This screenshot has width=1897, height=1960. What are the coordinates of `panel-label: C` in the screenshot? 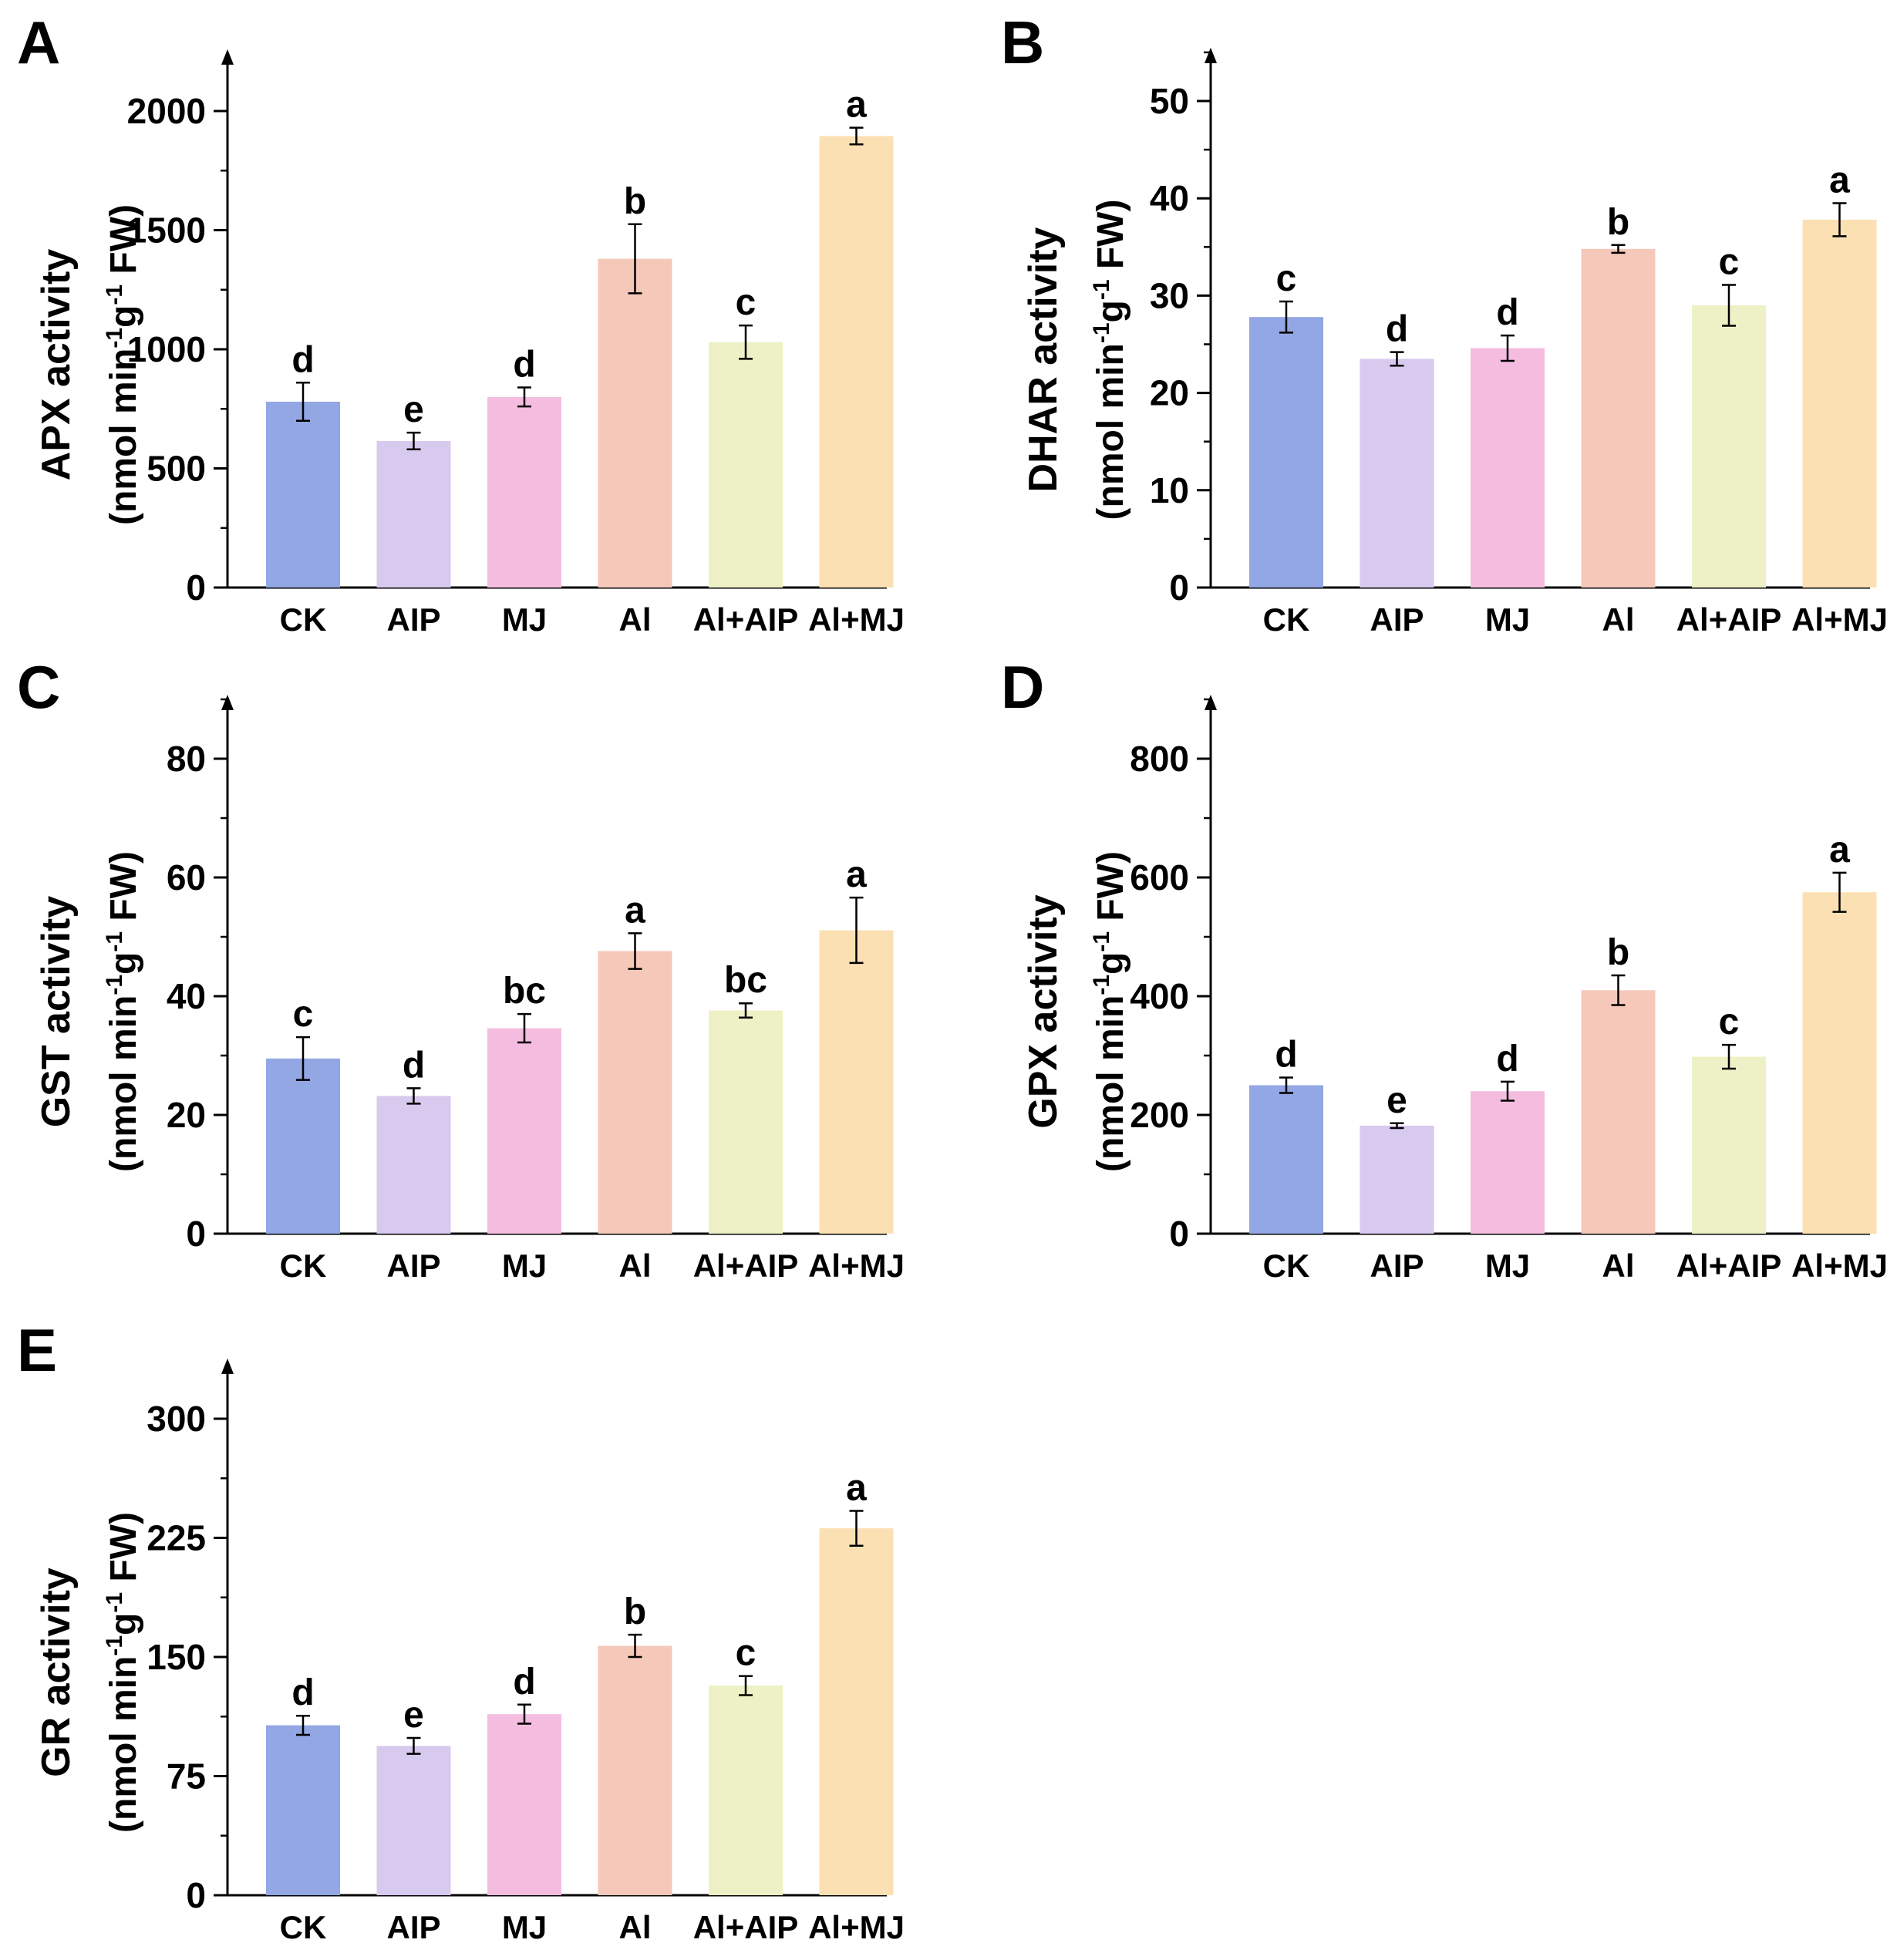 It's located at (38, 687).